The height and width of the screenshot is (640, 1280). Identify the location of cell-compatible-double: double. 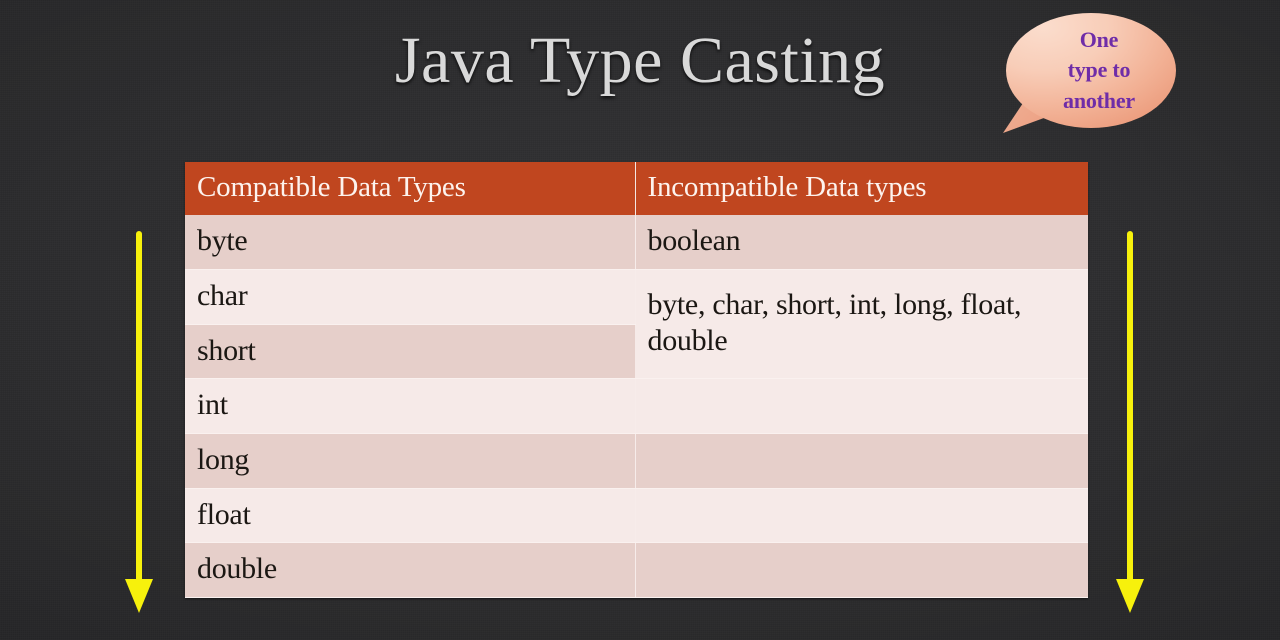
(410, 570).